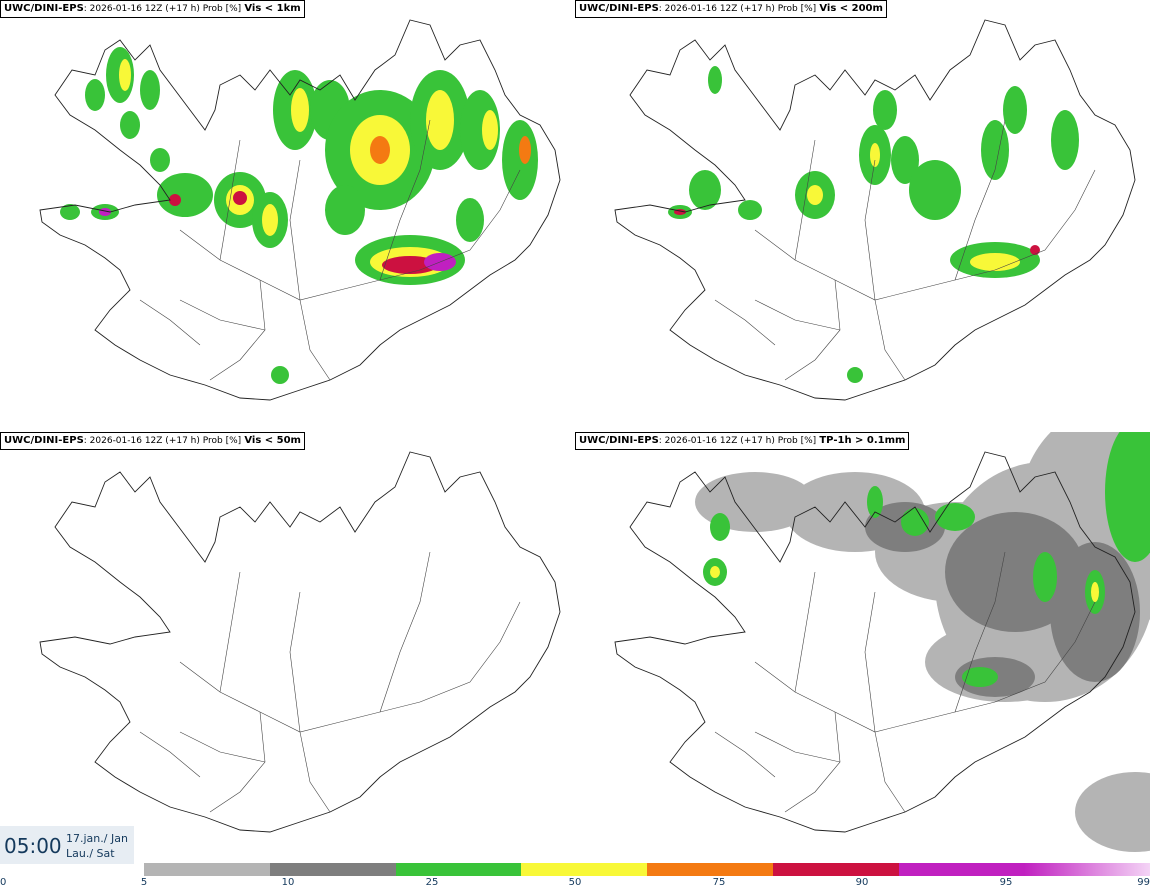  What do you see at coordinates (1143, 882) in the screenshot?
I see `colorbar-tick-label: 99` at bounding box center [1143, 882].